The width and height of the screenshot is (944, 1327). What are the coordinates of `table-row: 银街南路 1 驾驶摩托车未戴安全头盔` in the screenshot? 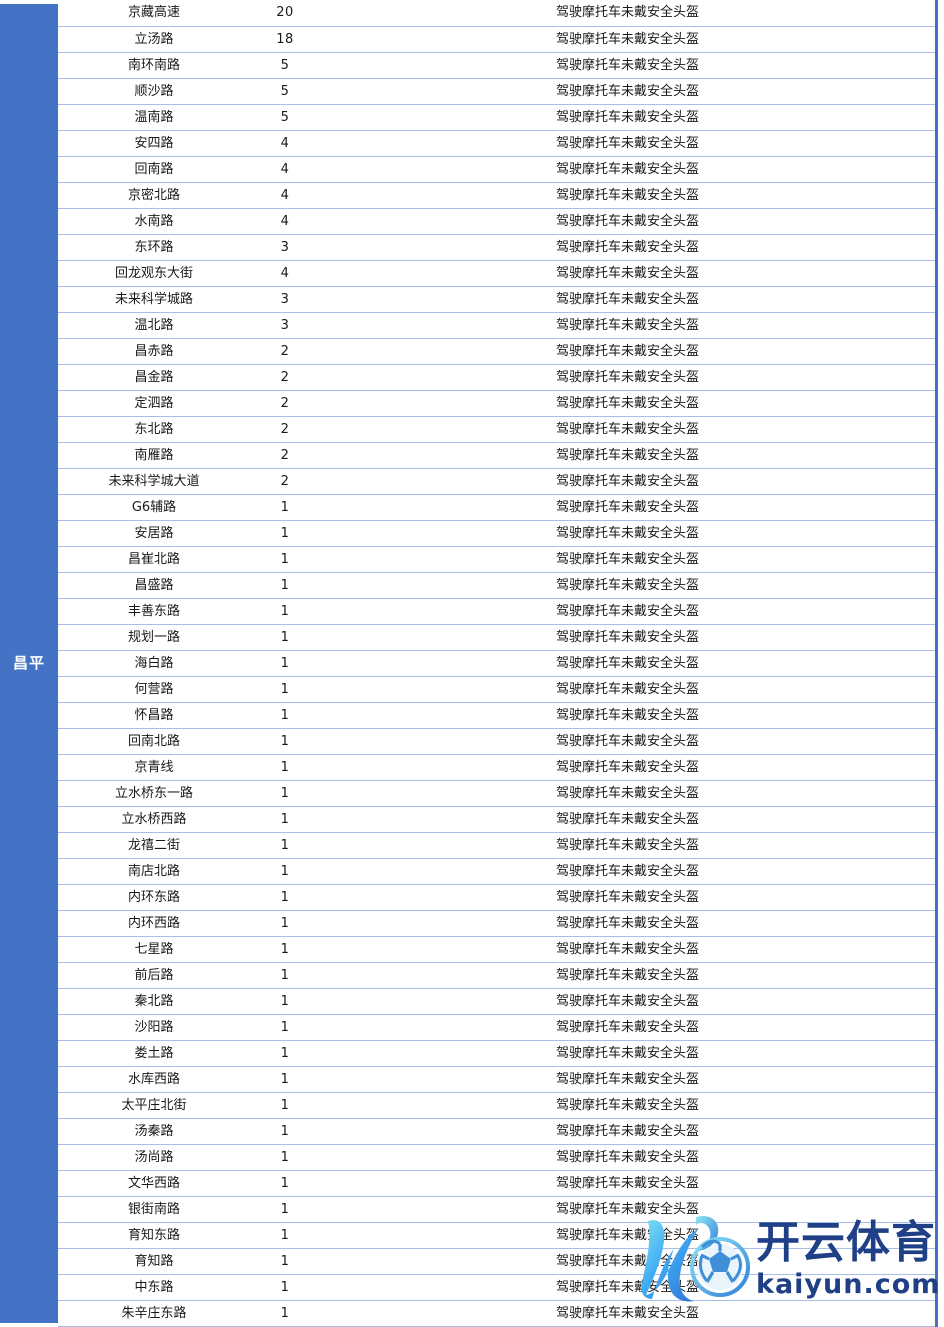 It's located at (496, 1210).